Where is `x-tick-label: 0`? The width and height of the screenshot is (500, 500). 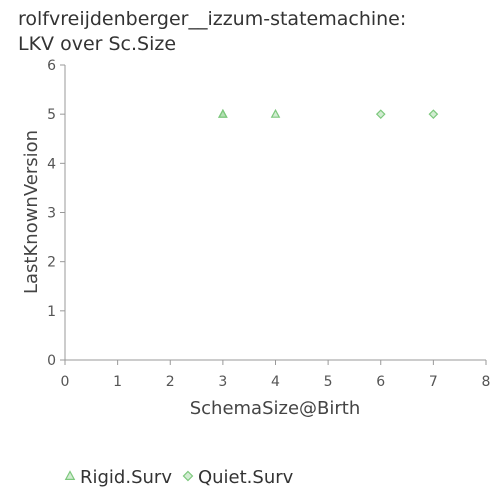
x-tick-label: 0 is located at coordinates (65, 382).